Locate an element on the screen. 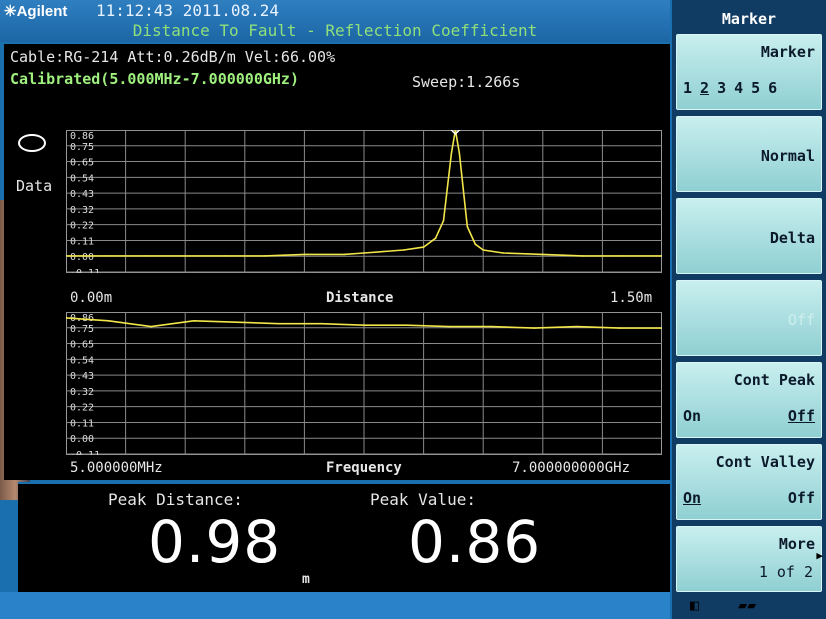 The image size is (826, 619). frequency-axis-label: Frequency is located at coordinates (364, 468).